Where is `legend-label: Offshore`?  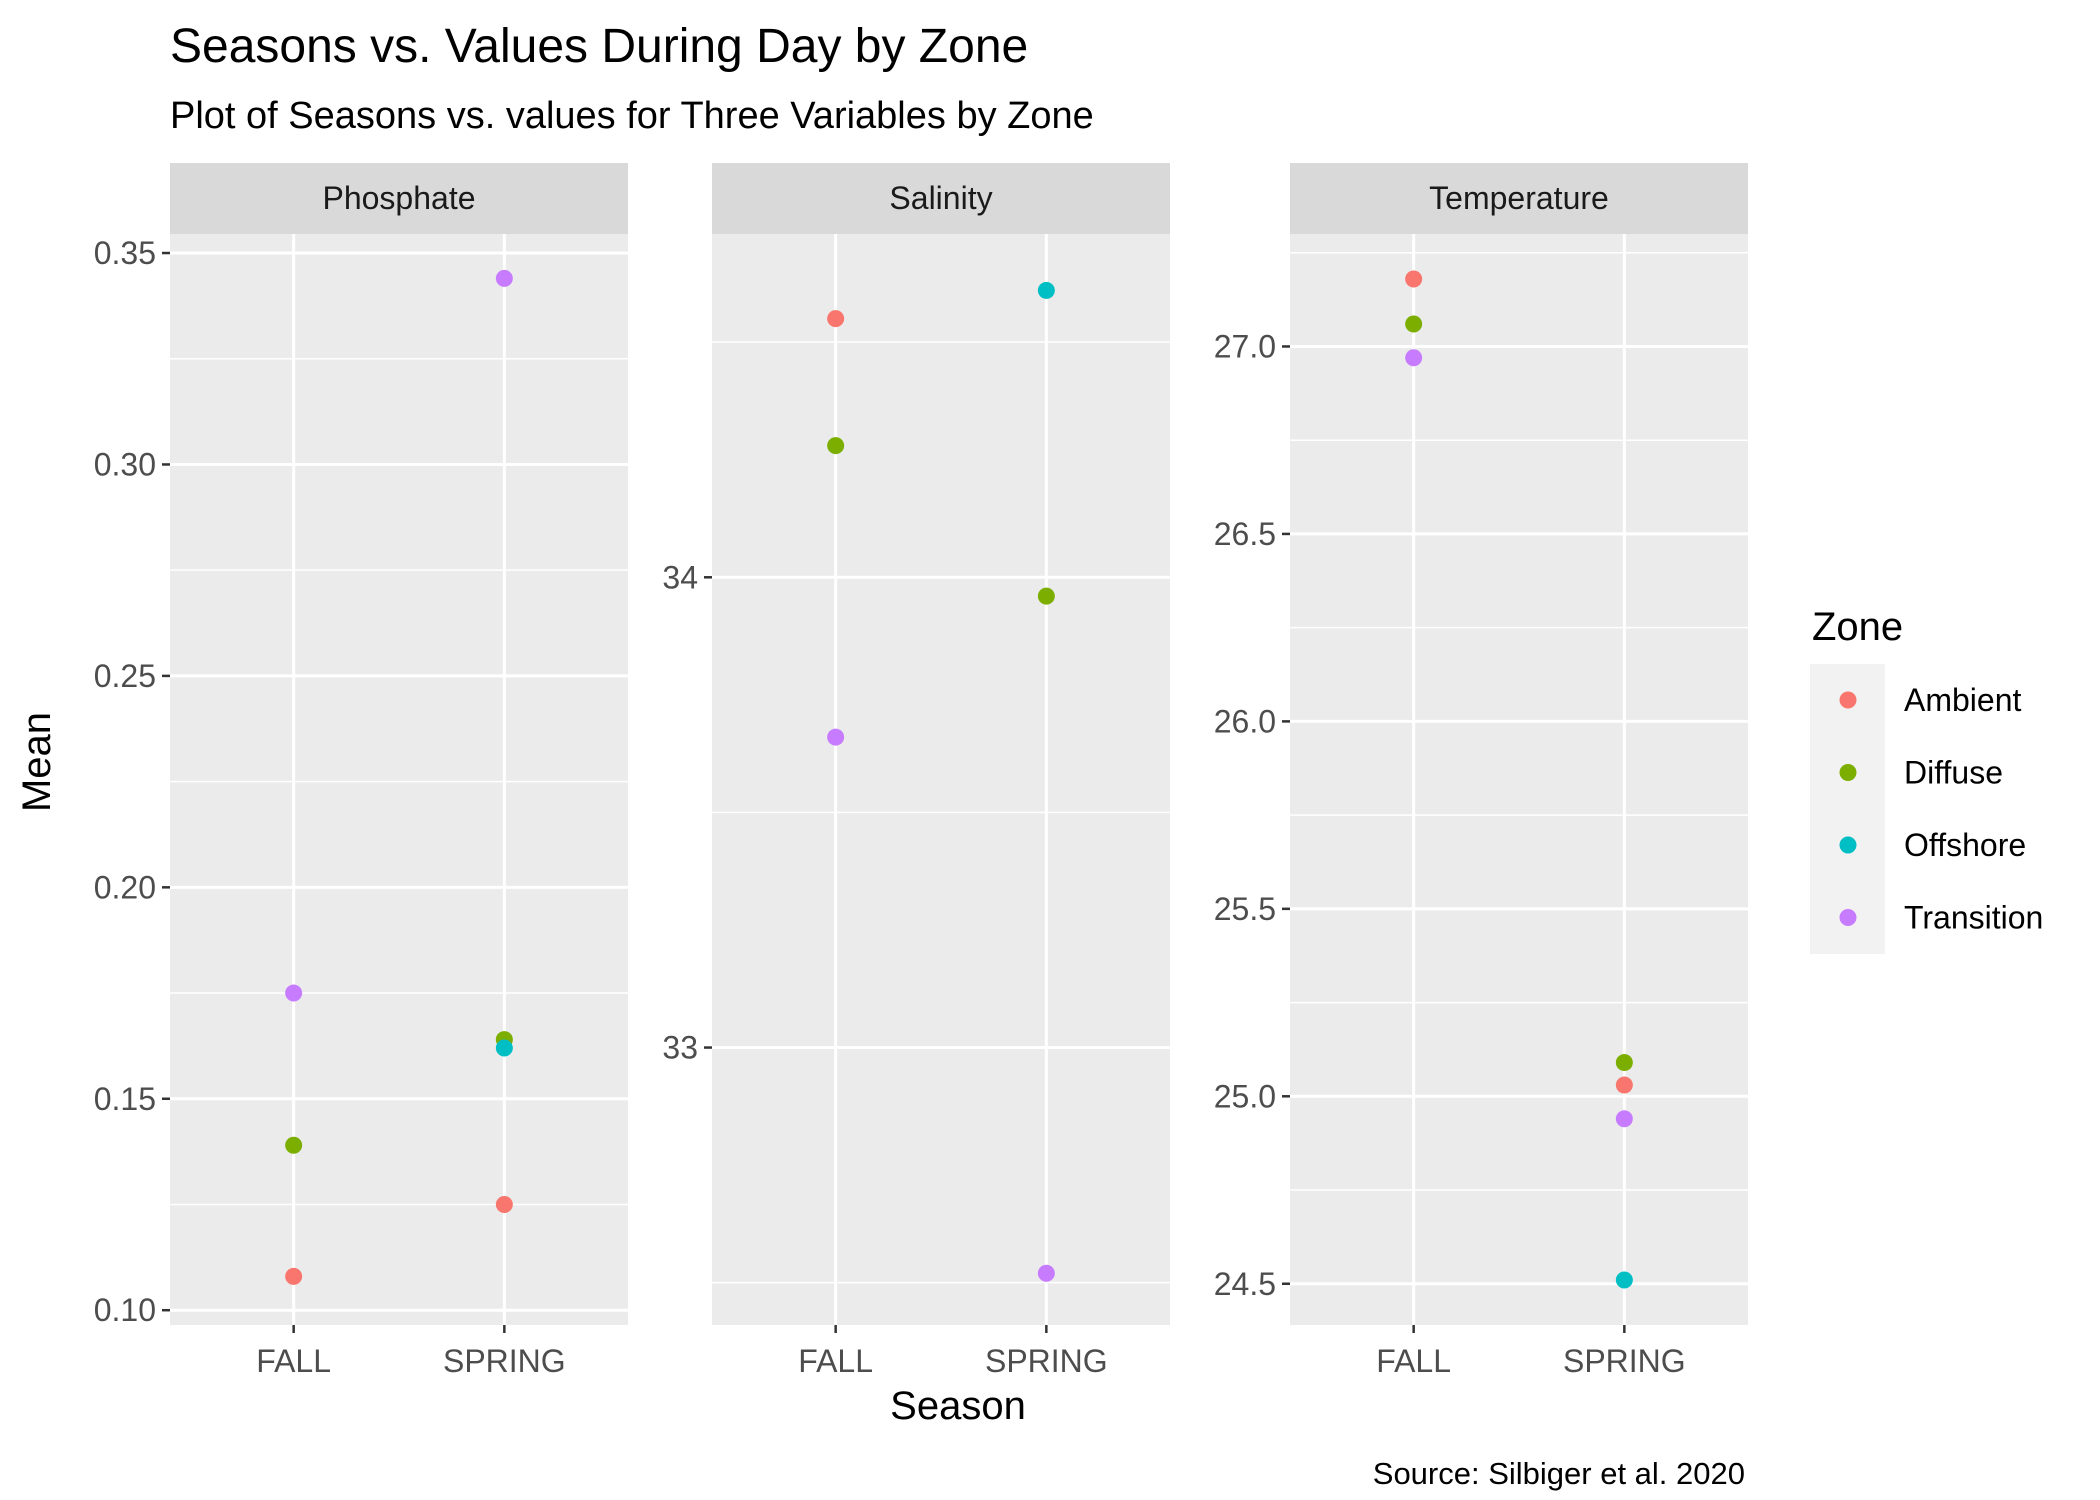
legend-label: Offshore is located at coordinates (1965, 845).